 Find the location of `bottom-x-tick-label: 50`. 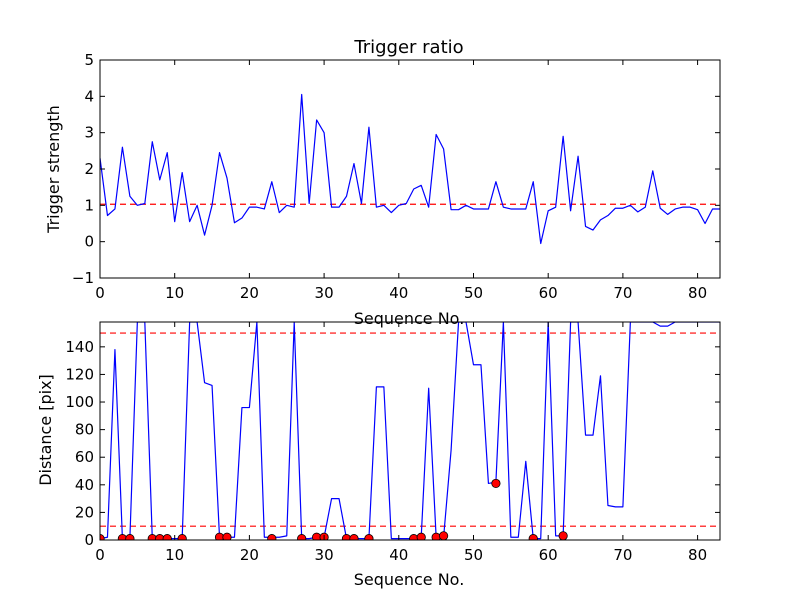

bottom-x-tick-label: 50 is located at coordinates (473, 555).